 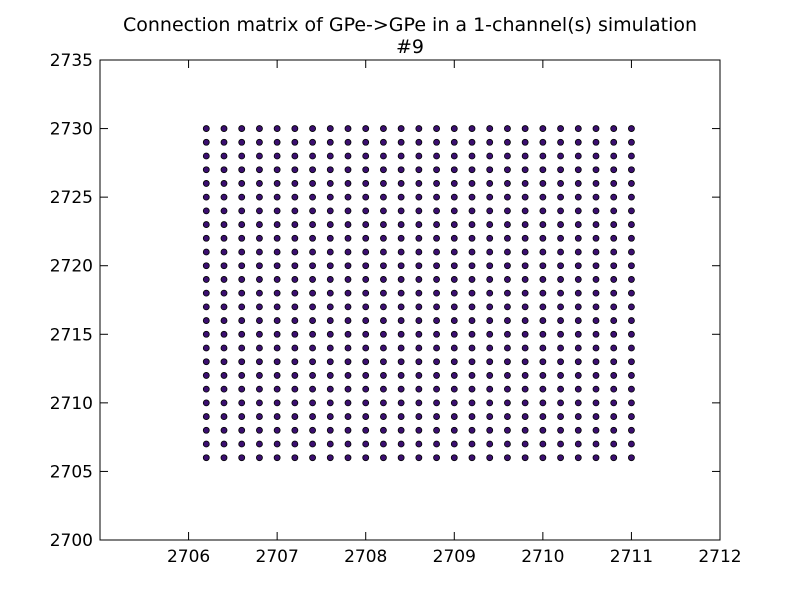 I want to click on x-tick-label: 2711, so click(x=631, y=557).